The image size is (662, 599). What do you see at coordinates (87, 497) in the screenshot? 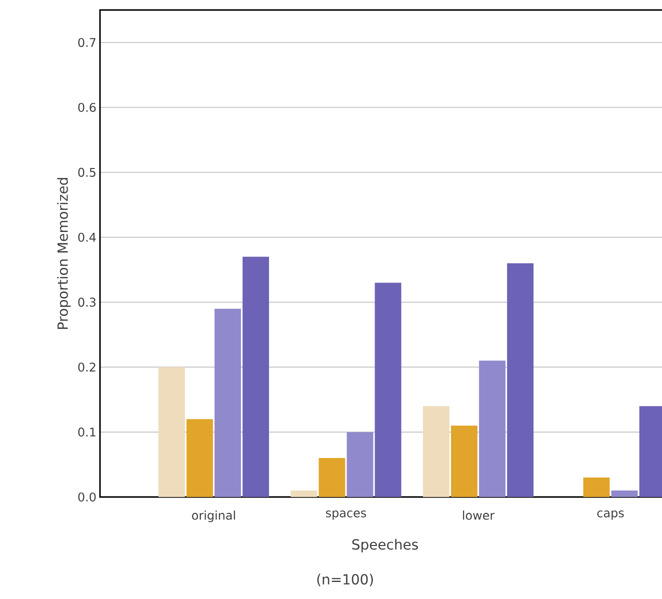
I see `y-tick-label: 0.0` at bounding box center [87, 497].